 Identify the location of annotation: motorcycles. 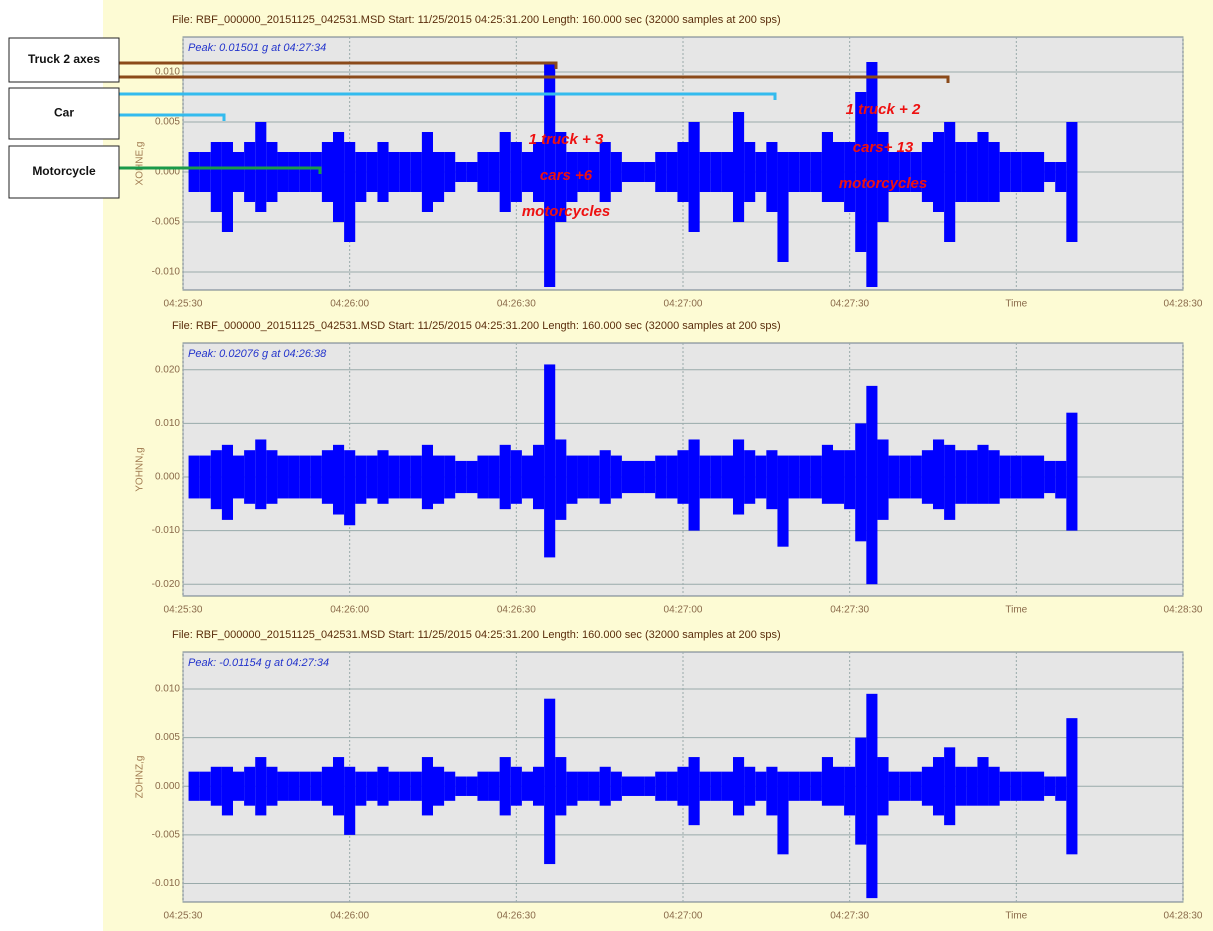
(883, 183).